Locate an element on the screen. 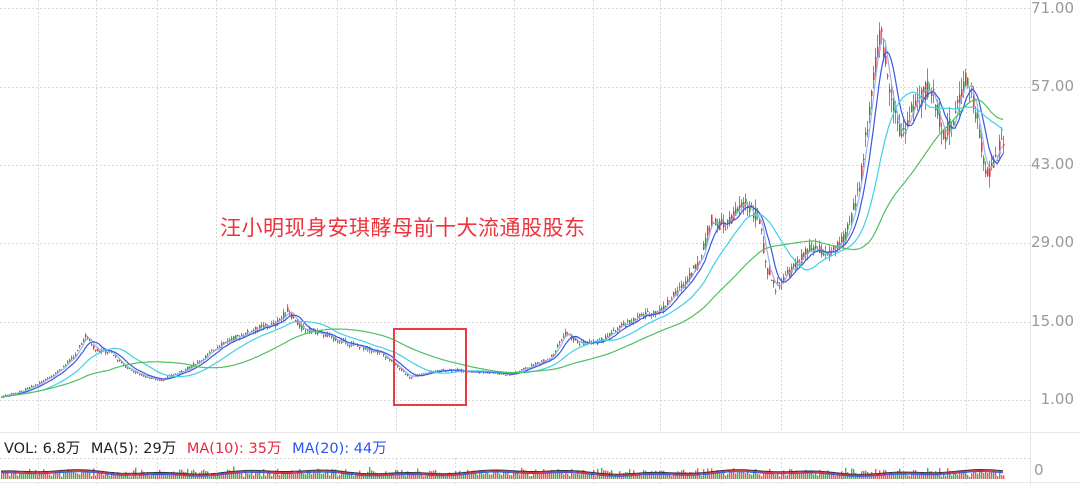  volume-ma5: MA(5): 29万 is located at coordinates (133, 449).